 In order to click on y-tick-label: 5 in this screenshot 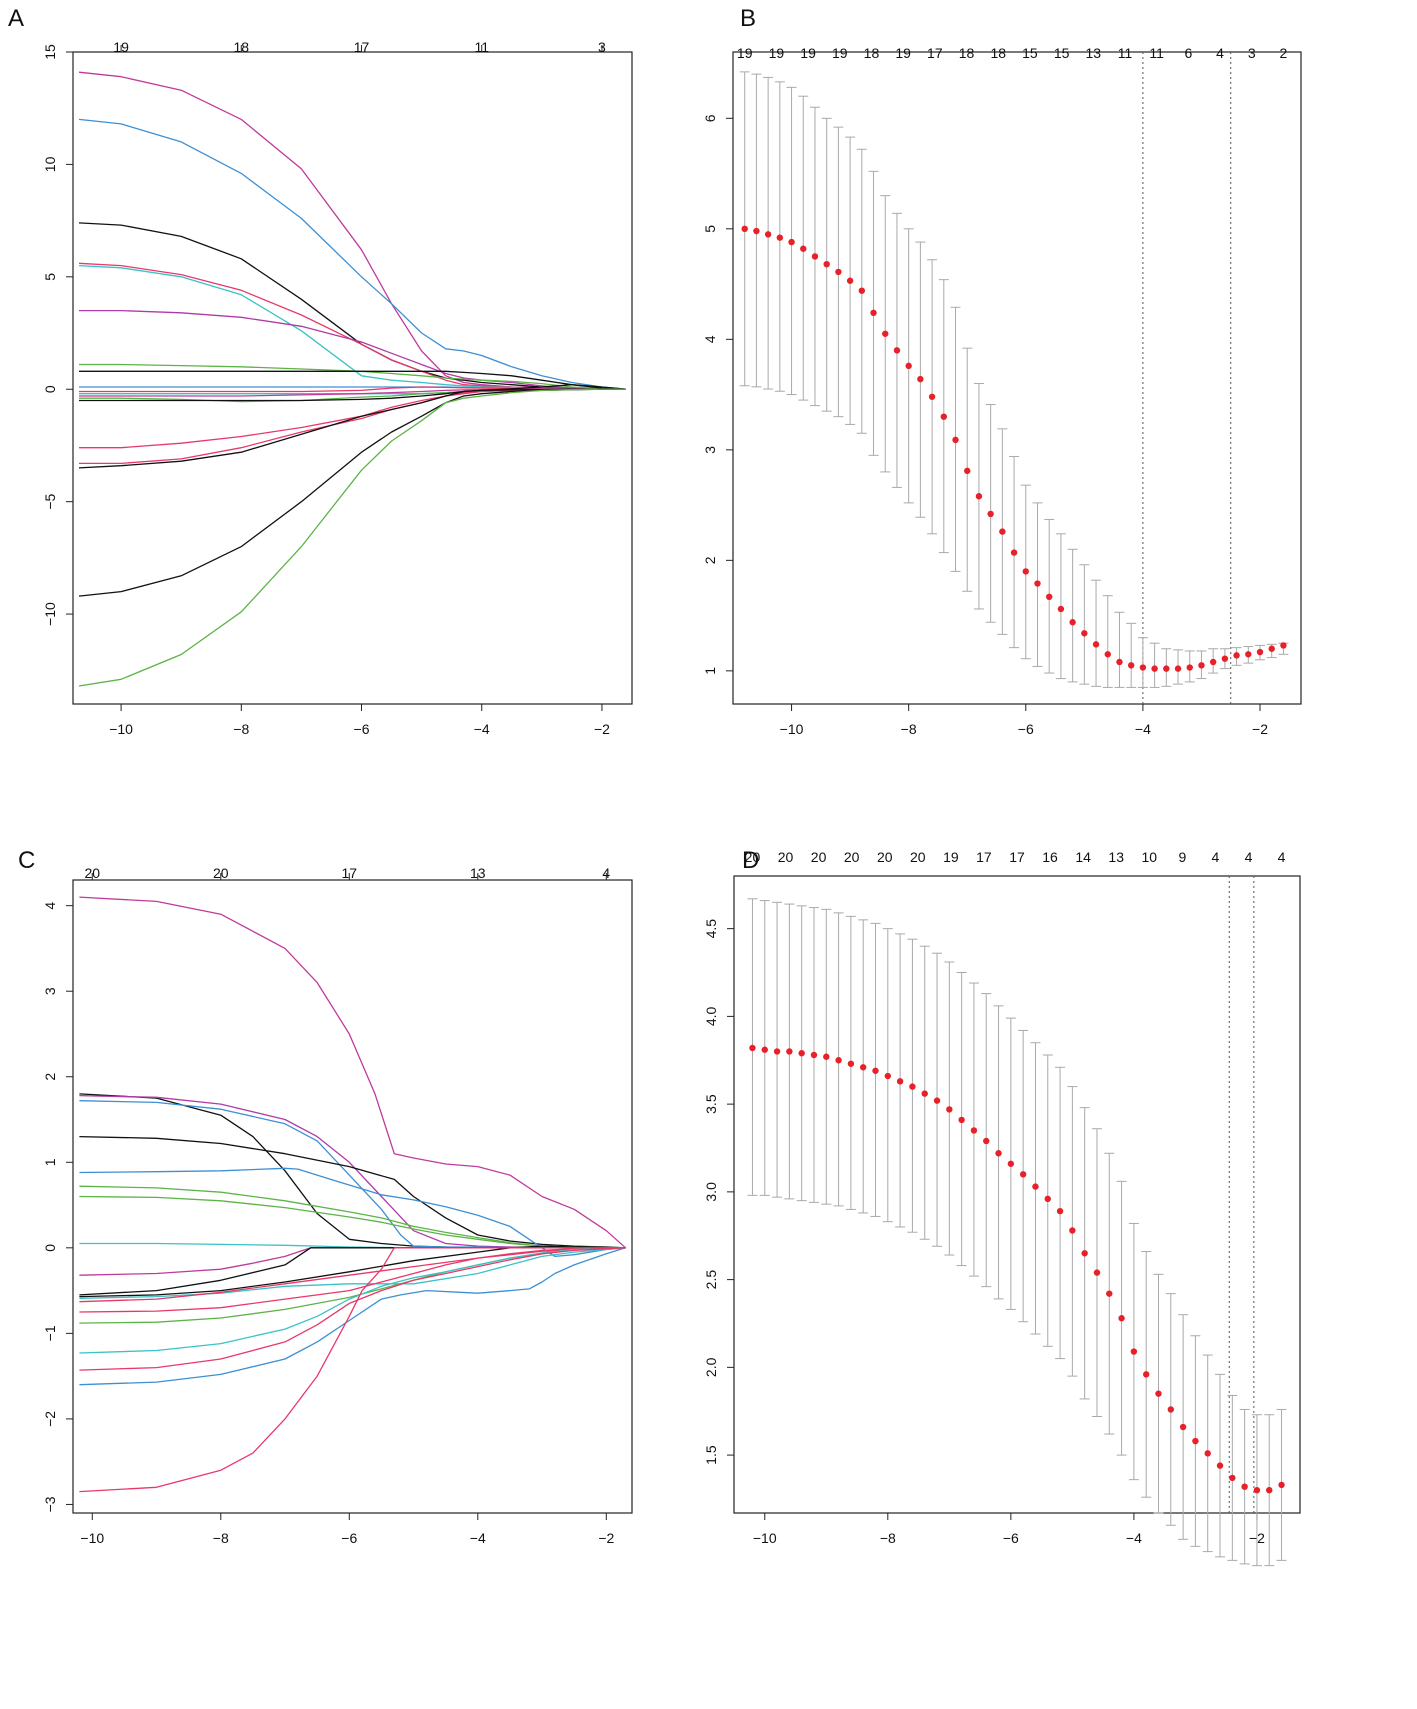, I will do `click(50, 277)`.